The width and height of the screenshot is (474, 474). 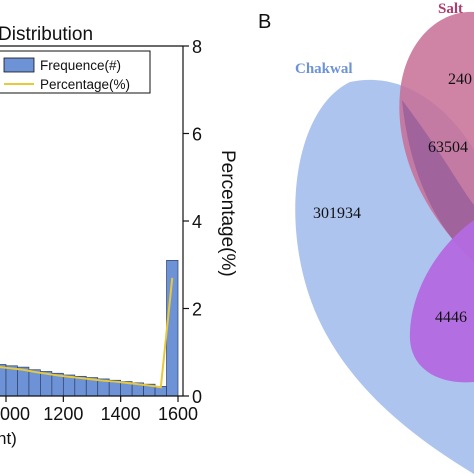 What do you see at coordinates (15, 414) in the screenshot?
I see `x-tick-label: 000` at bounding box center [15, 414].